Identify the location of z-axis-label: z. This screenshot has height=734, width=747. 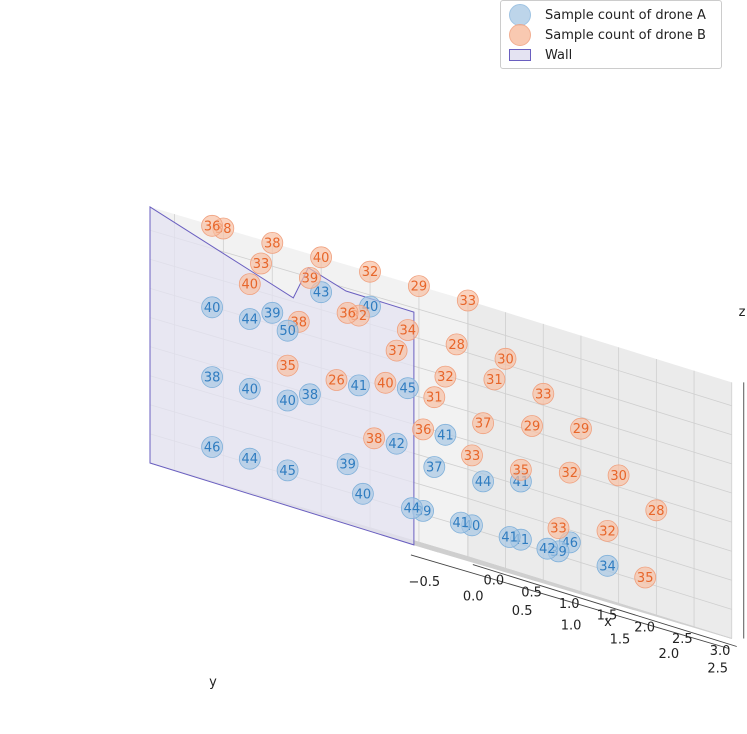
(742, 312).